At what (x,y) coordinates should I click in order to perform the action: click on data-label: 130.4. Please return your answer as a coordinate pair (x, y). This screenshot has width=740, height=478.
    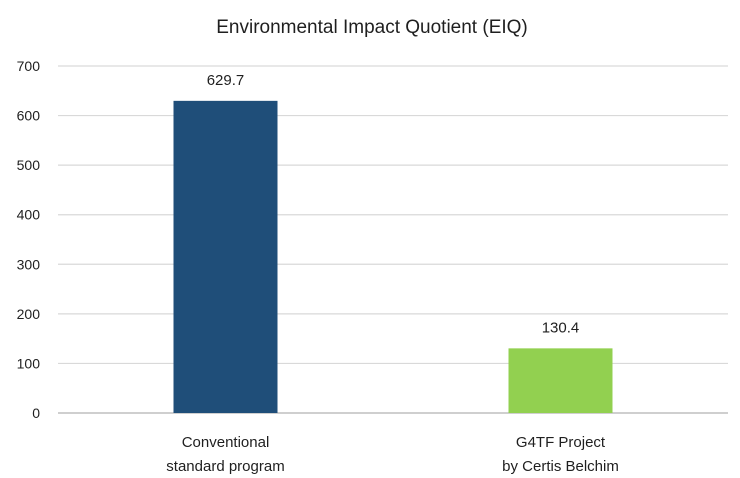
    Looking at the image, I should click on (561, 327).